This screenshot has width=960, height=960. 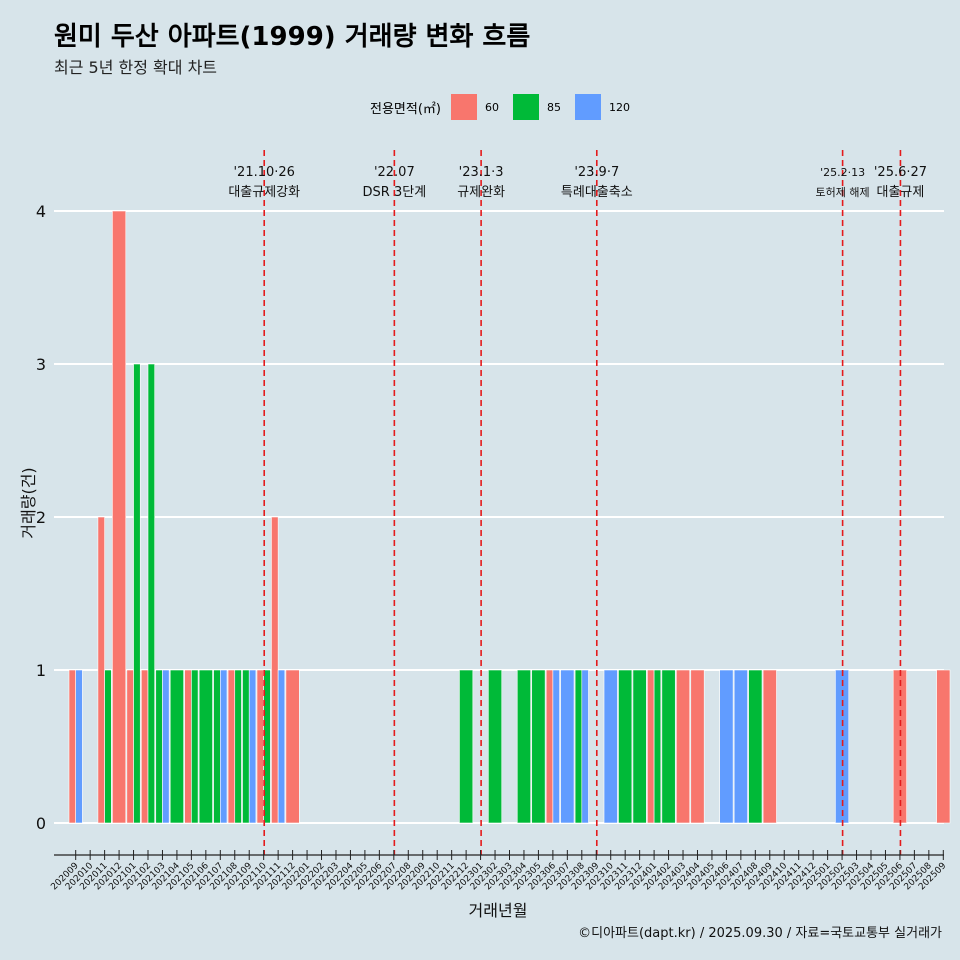 What do you see at coordinates (498, 910) in the screenshot?
I see `x-axis-title: 거래년월` at bounding box center [498, 910].